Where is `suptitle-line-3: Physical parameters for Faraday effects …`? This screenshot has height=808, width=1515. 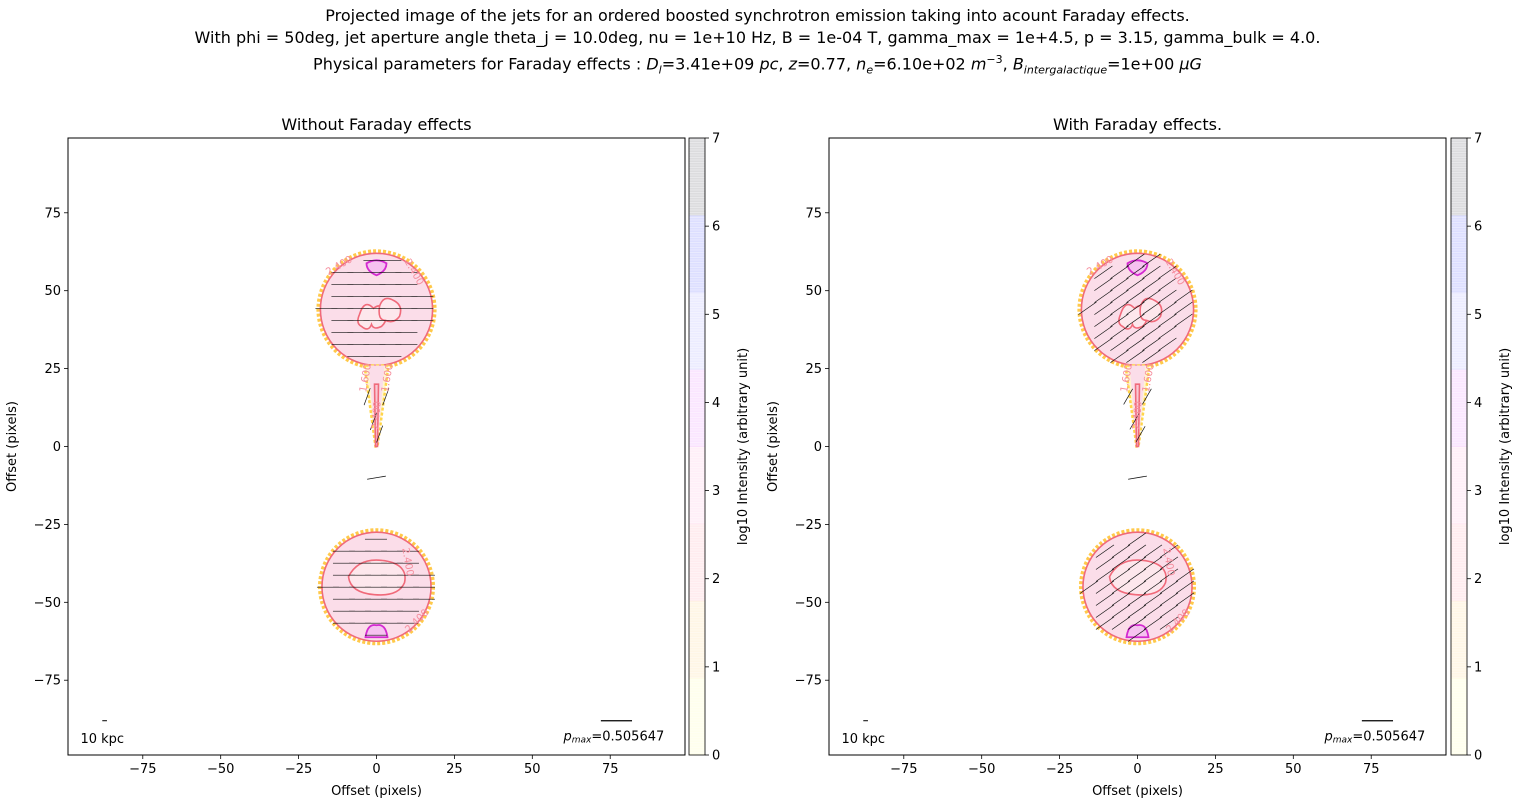
suptitle-line-3: Physical parameters for Faraday effects … is located at coordinates (757, 65).